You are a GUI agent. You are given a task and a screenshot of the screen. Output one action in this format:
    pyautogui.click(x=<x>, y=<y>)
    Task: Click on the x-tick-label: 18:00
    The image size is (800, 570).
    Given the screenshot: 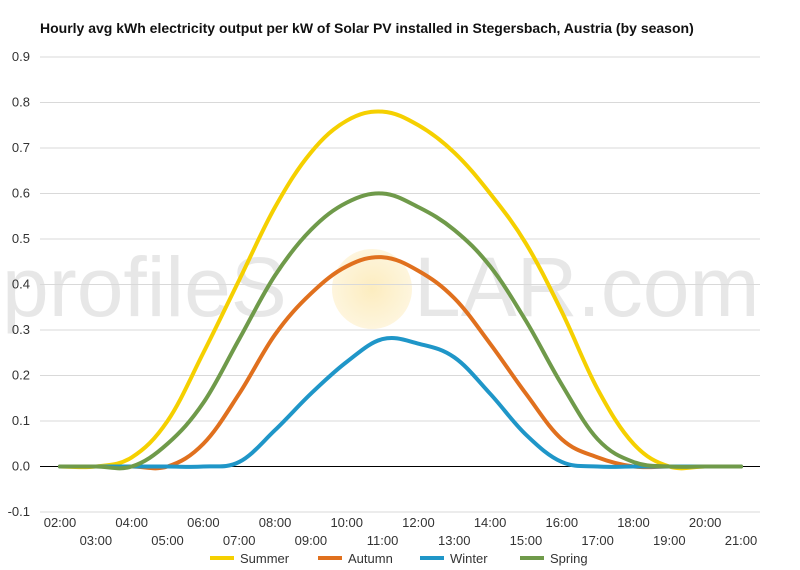 What is the action you would take?
    pyautogui.click(x=633, y=522)
    